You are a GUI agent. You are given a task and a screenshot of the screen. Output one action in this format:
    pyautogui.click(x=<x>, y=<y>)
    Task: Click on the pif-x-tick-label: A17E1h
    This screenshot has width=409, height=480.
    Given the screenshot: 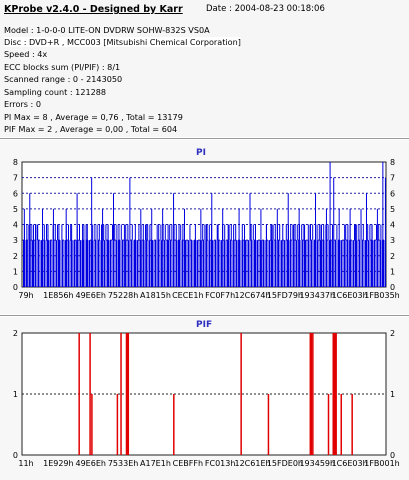 What is the action you would take?
    pyautogui.click(x=155, y=463)
    